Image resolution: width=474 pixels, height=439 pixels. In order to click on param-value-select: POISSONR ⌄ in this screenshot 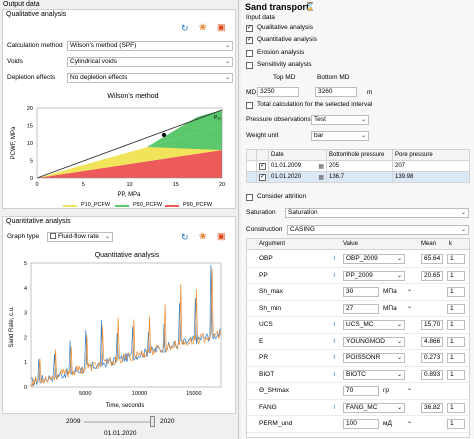, I will do `click(374, 358)`.